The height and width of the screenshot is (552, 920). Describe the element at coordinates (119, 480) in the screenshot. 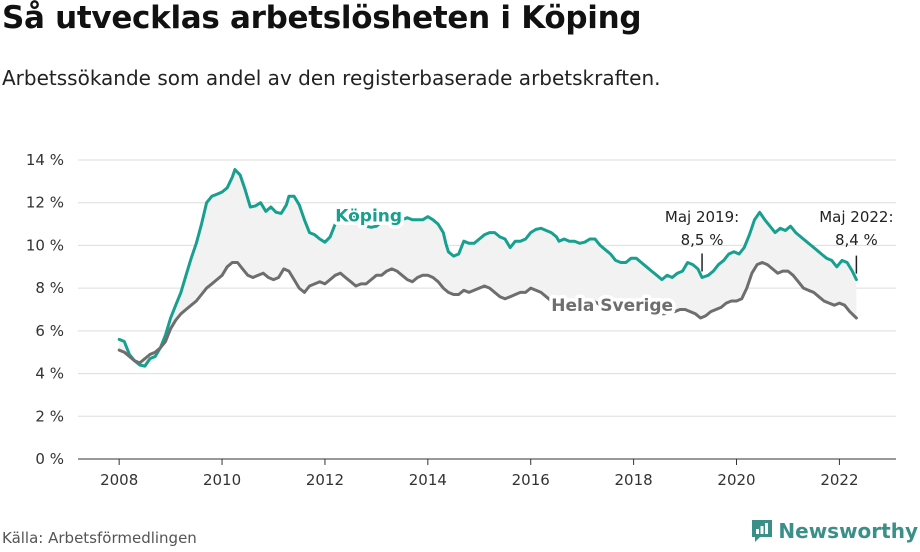

I see `x-tick-label: 2008` at that location.